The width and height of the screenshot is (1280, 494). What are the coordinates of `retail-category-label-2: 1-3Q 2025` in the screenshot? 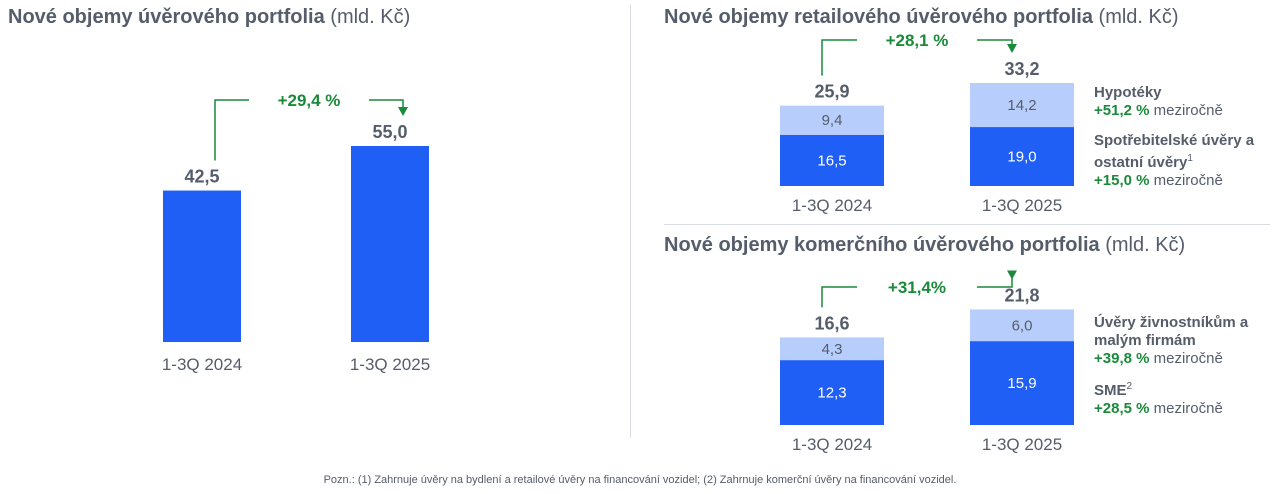 It's located at (1022, 205).